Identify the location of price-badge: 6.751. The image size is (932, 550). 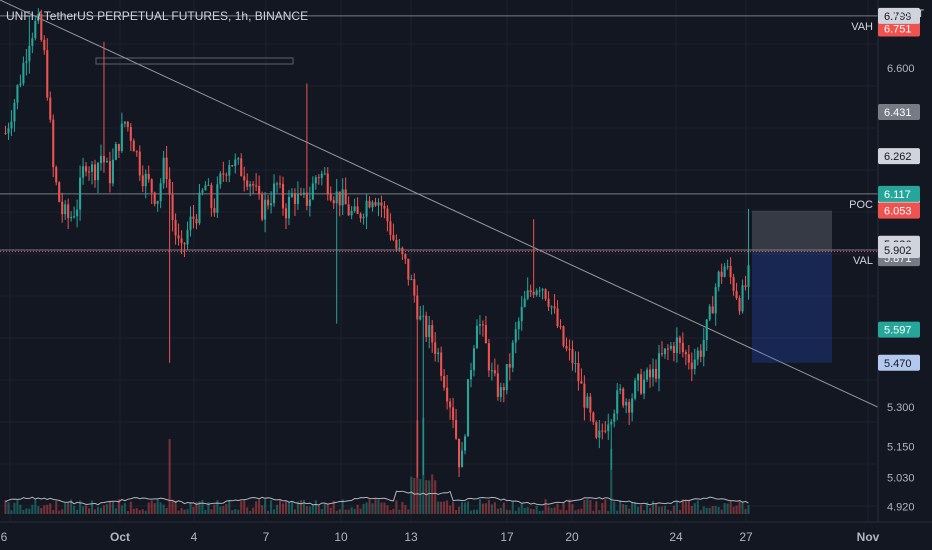
(898, 29).